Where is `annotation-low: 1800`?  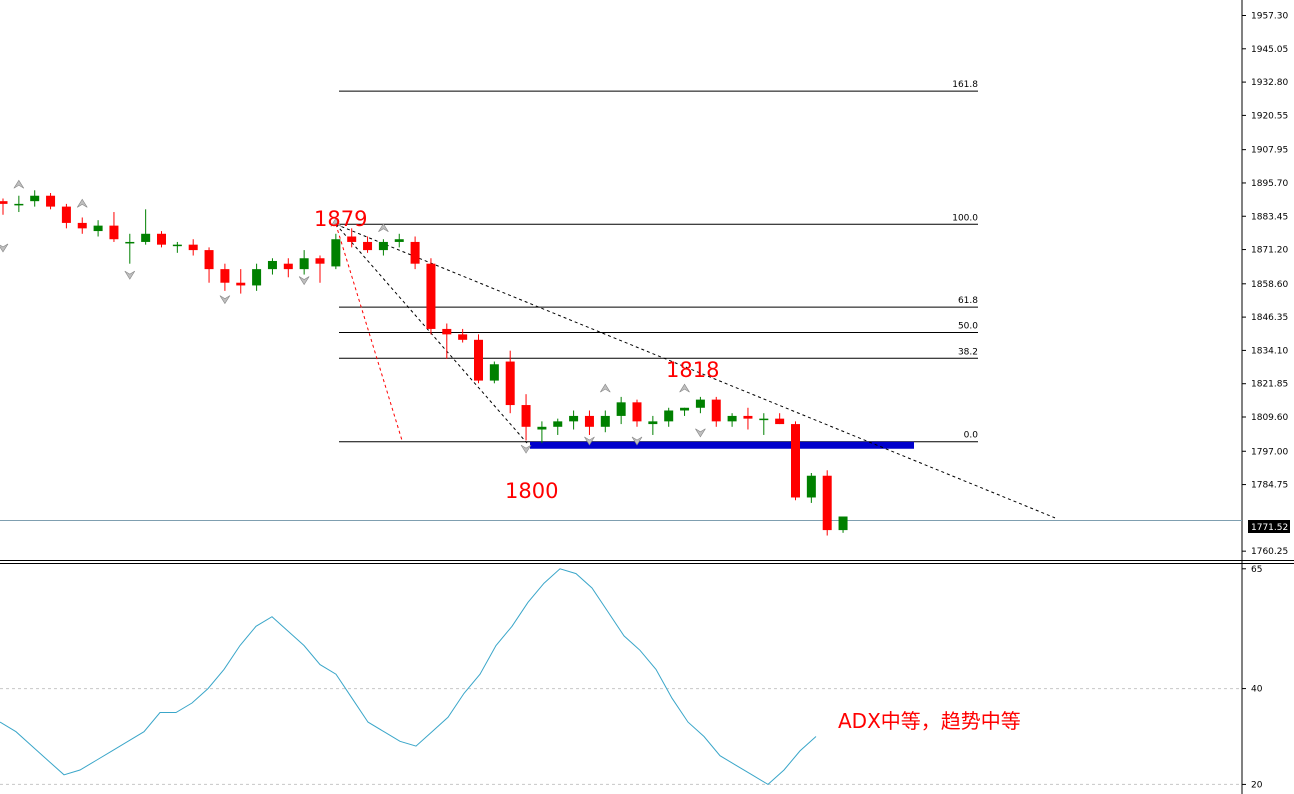
annotation-low: 1800 is located at coordinates (531, 491).